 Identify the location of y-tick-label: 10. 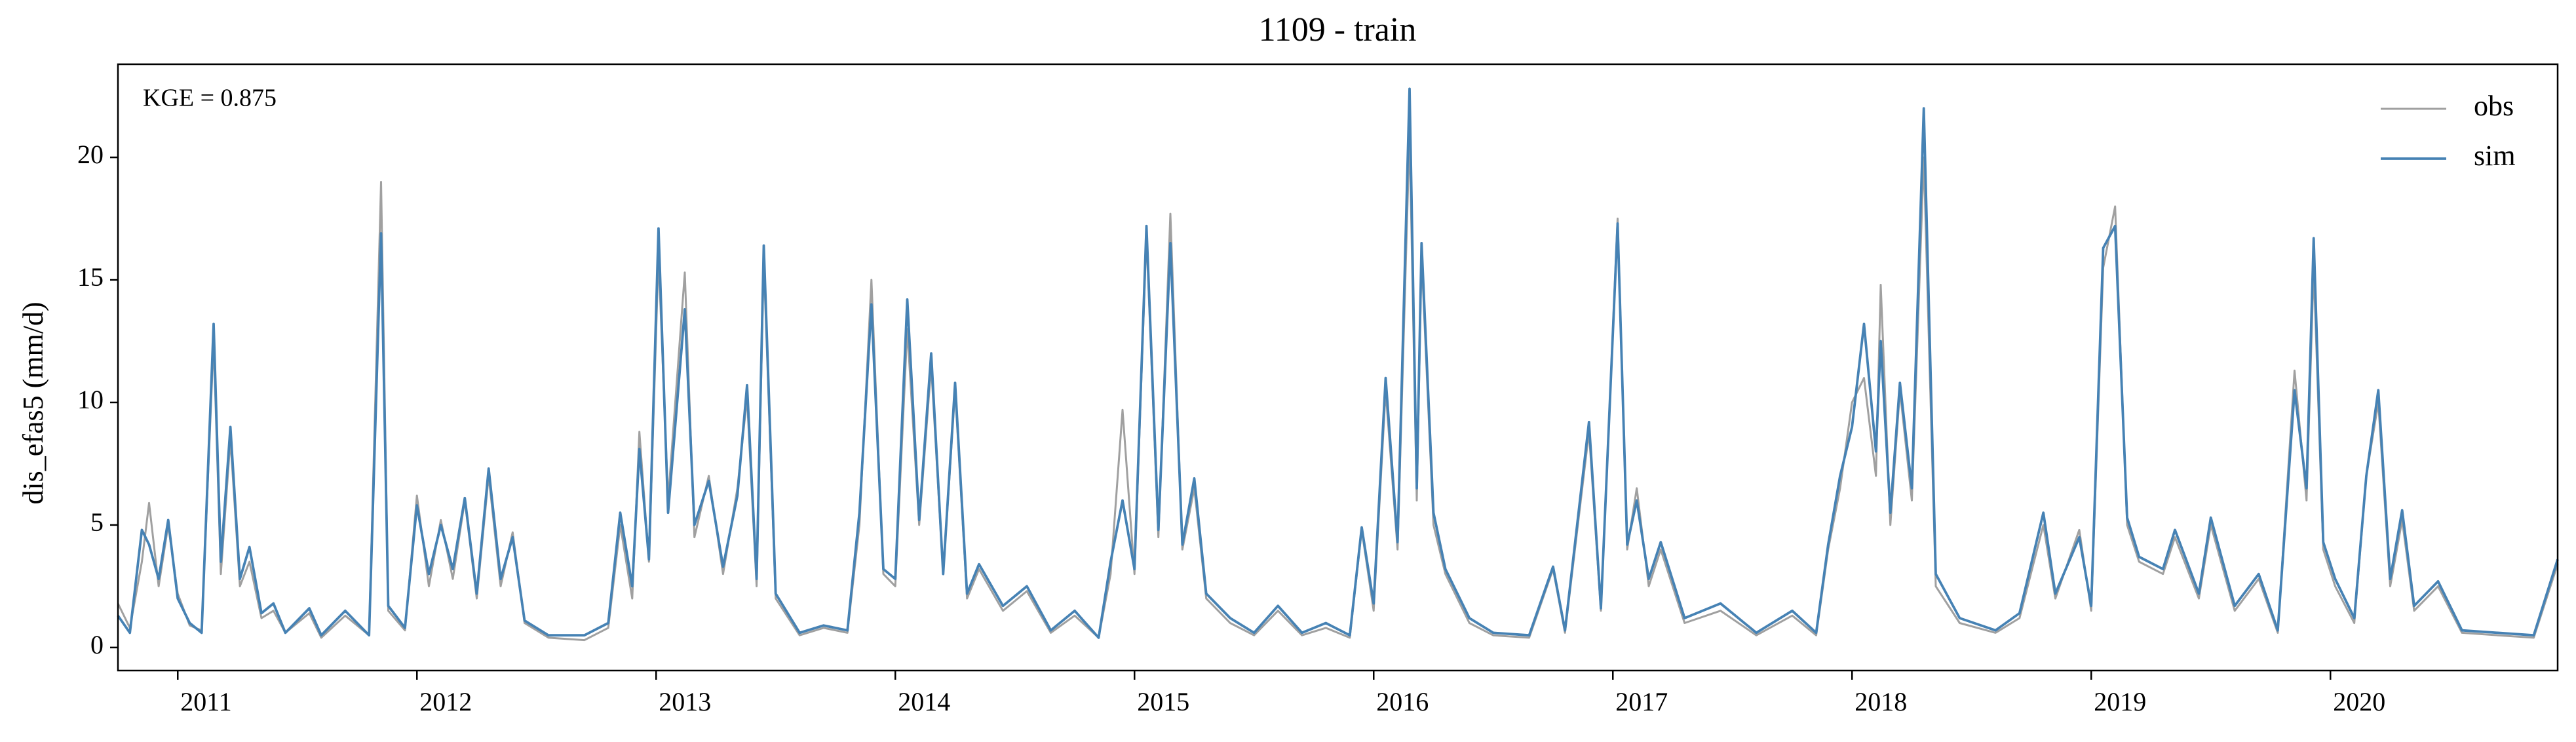
(90, 399).